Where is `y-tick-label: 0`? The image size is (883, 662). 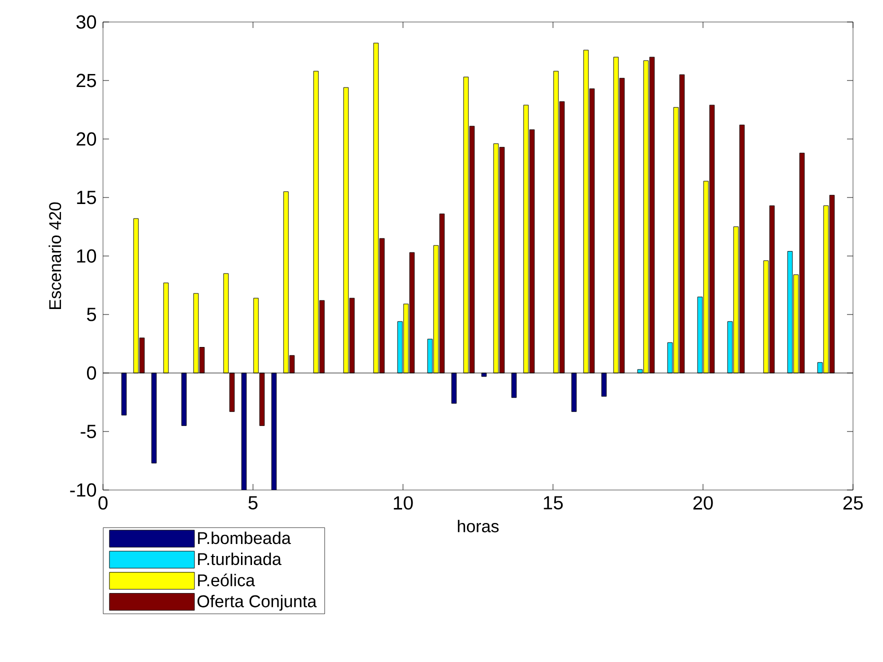 y-tick-label: 0 is located at coordinates (91, 373).